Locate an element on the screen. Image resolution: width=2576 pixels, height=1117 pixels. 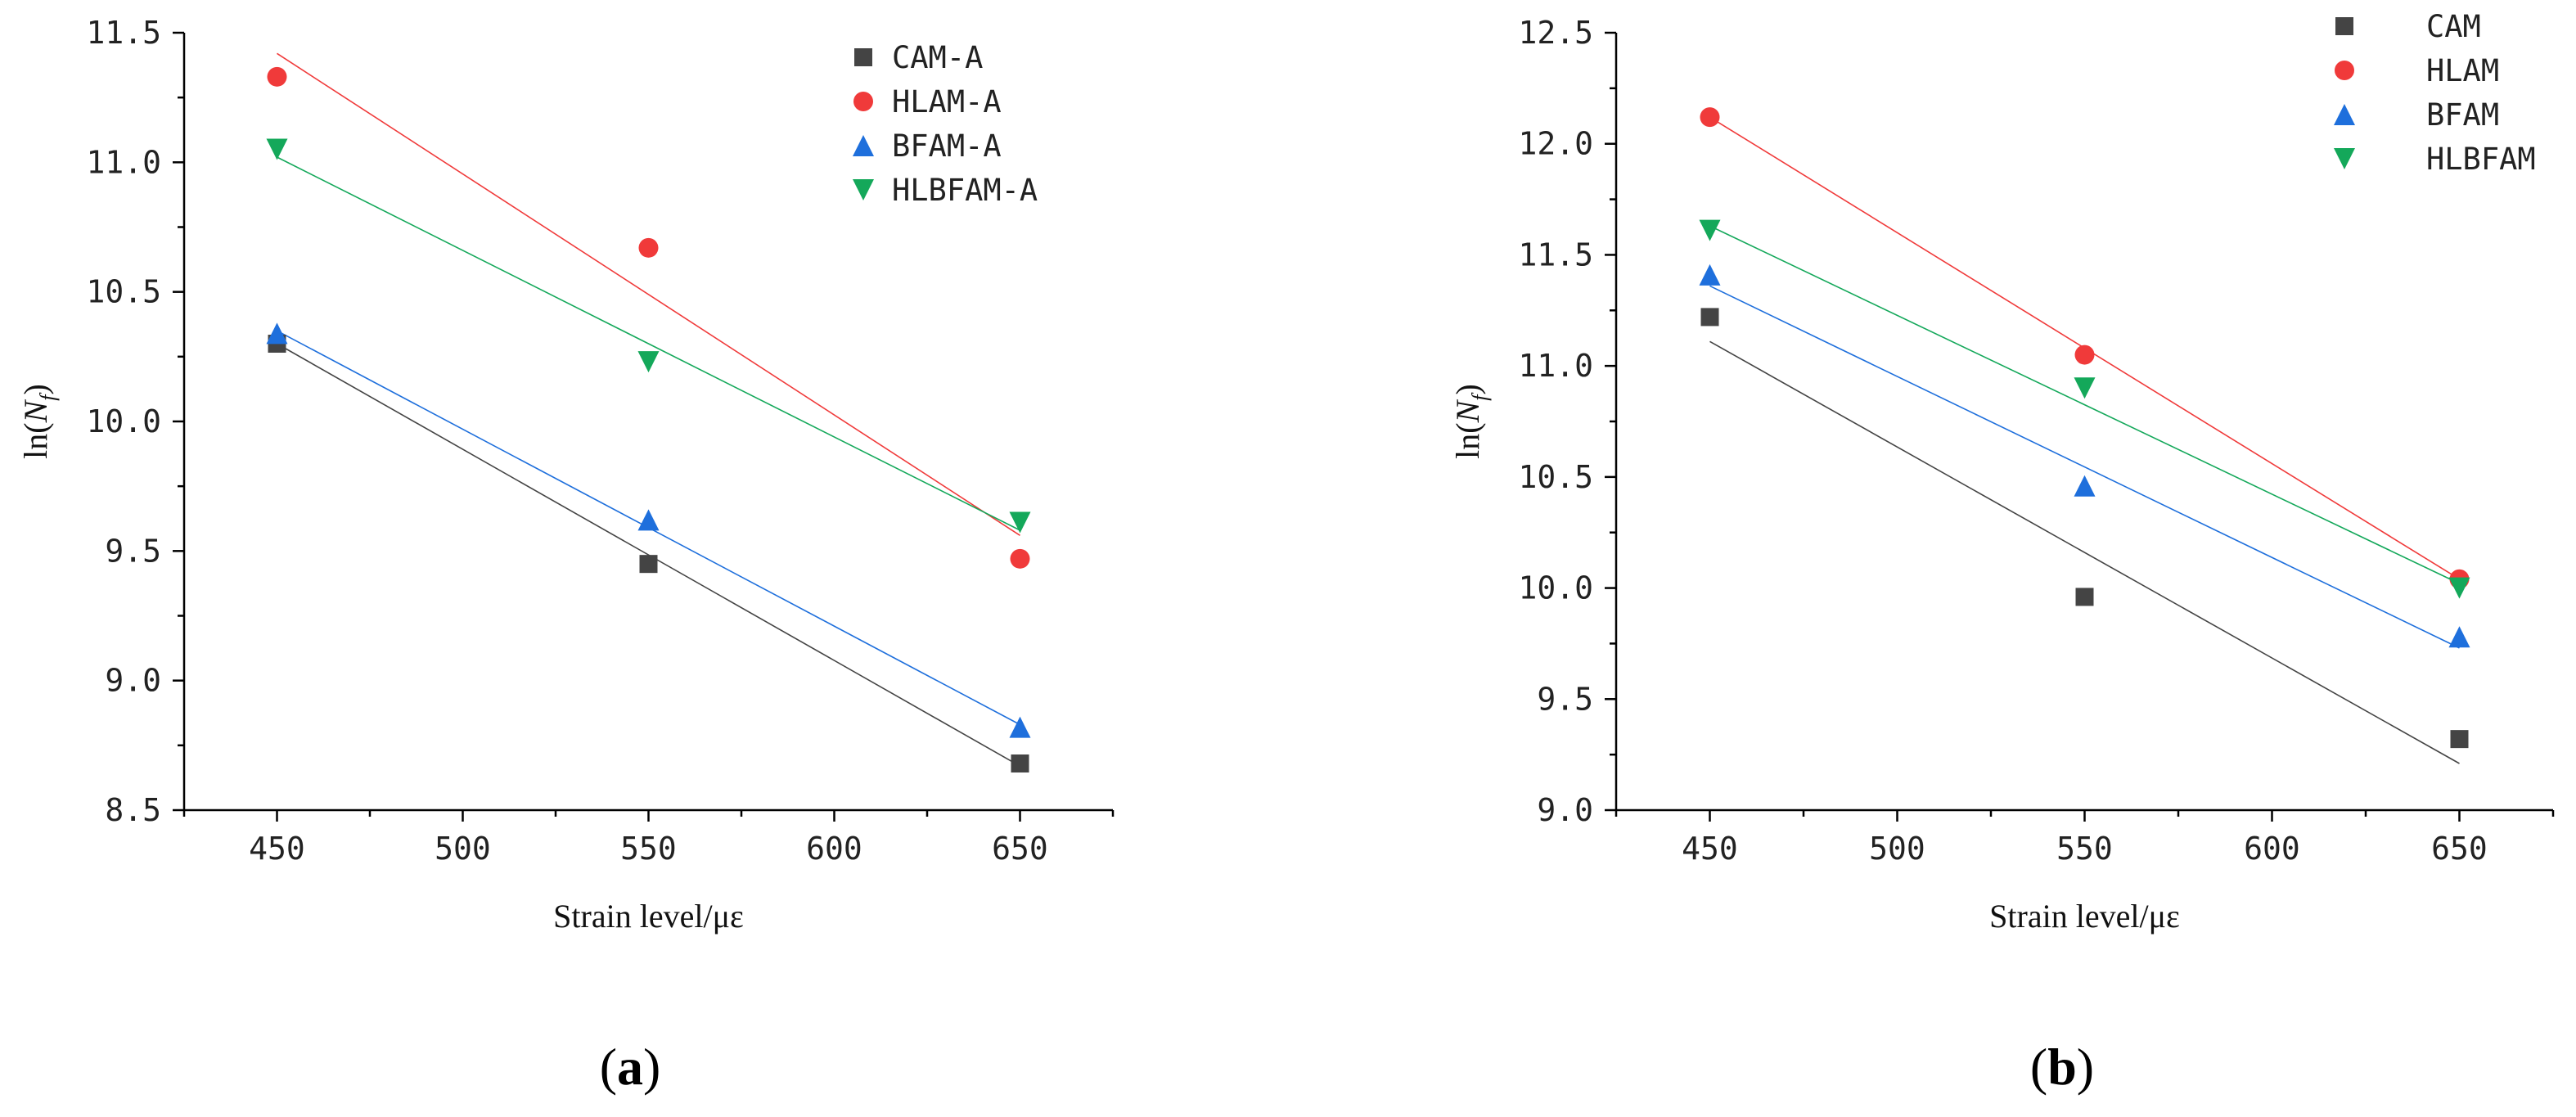
legend-marker-hlbfam is located at coordinates (2344, 158).